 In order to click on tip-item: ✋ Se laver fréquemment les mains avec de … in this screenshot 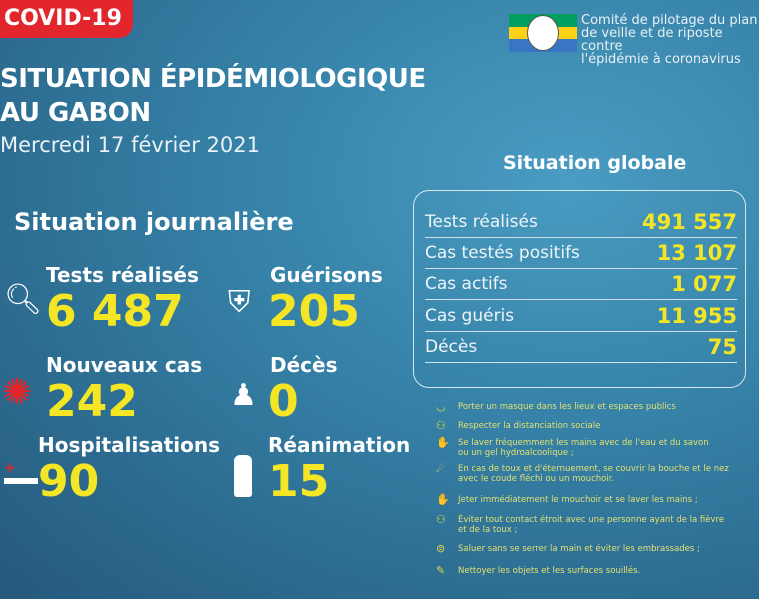, I will do `click(572, 447)`.